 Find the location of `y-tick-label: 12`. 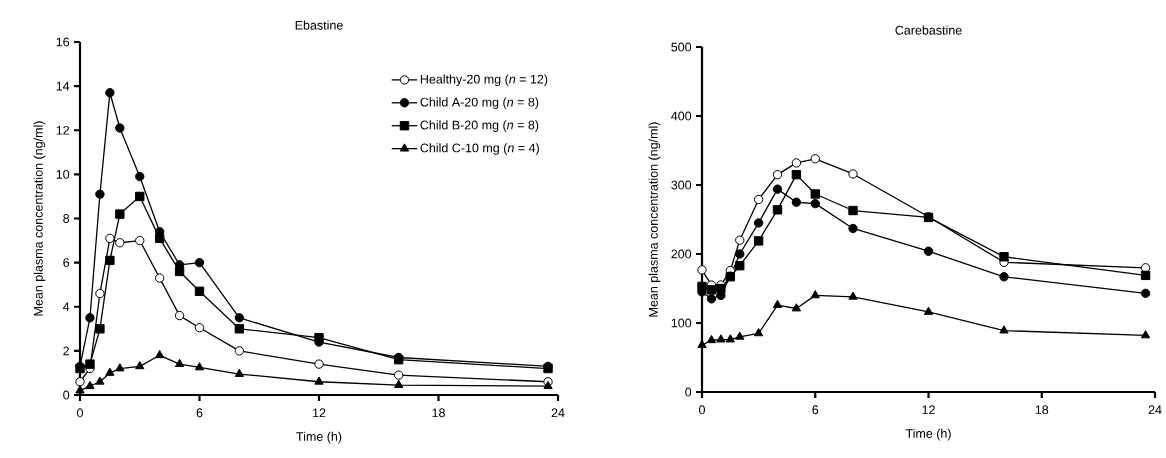

y-tick-label: 12 is located at coordinates (63, 130).